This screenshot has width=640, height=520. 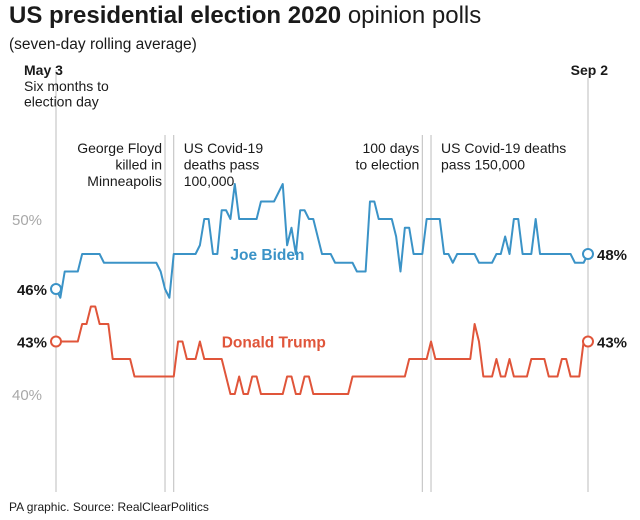 I want to click on biden-end-marker, so click(x=588, y=254).